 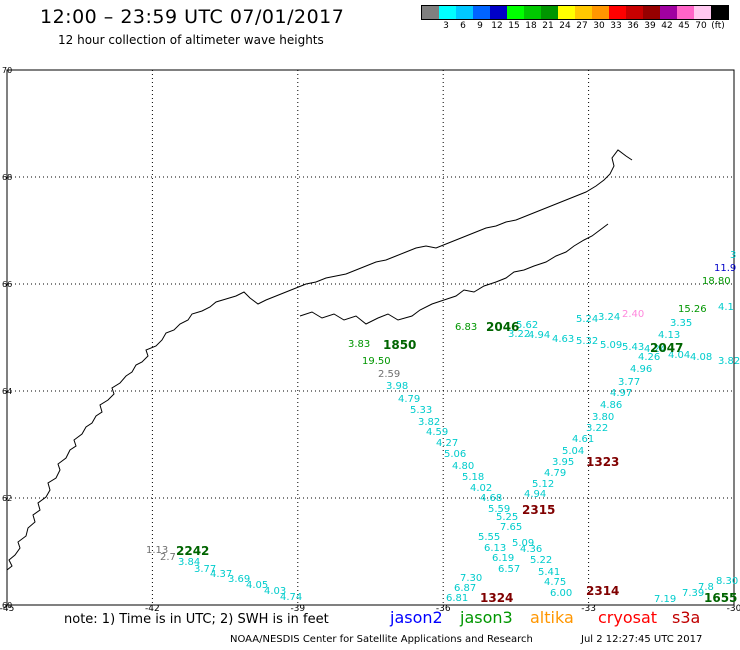 I want to click on legend-label: 33, so click(x=616, y=26).